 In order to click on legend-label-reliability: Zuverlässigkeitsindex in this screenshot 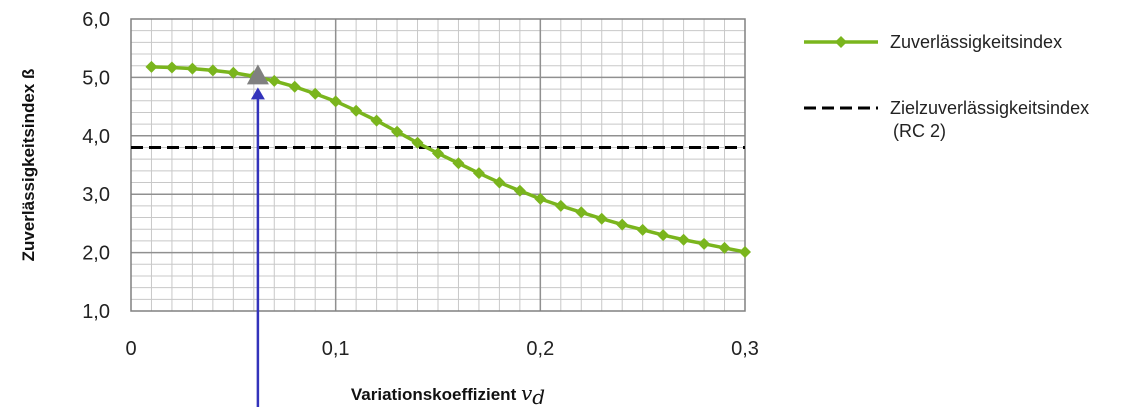, I will do `click(976, 42)`.